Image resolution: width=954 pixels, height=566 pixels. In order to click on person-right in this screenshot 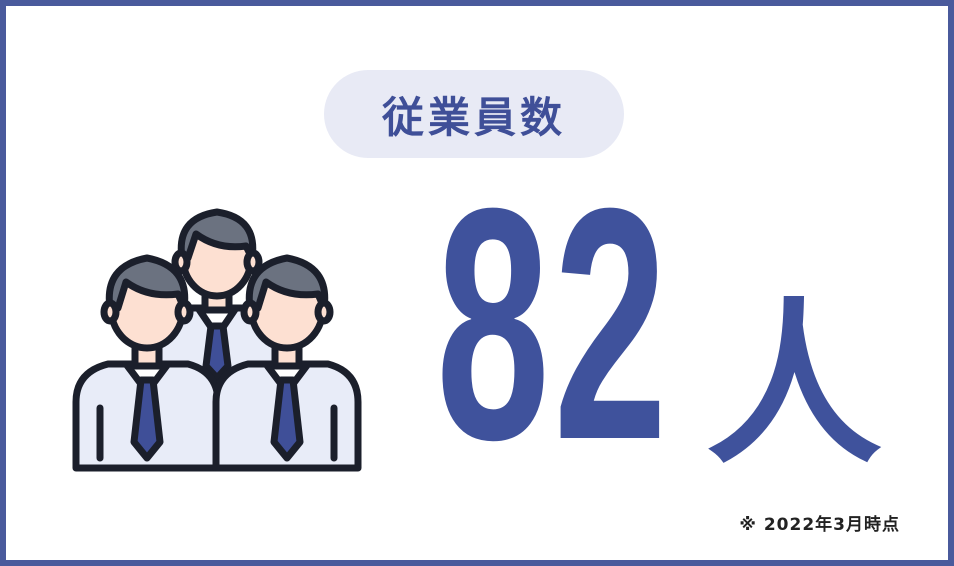, I will do `click(287, 363)`.